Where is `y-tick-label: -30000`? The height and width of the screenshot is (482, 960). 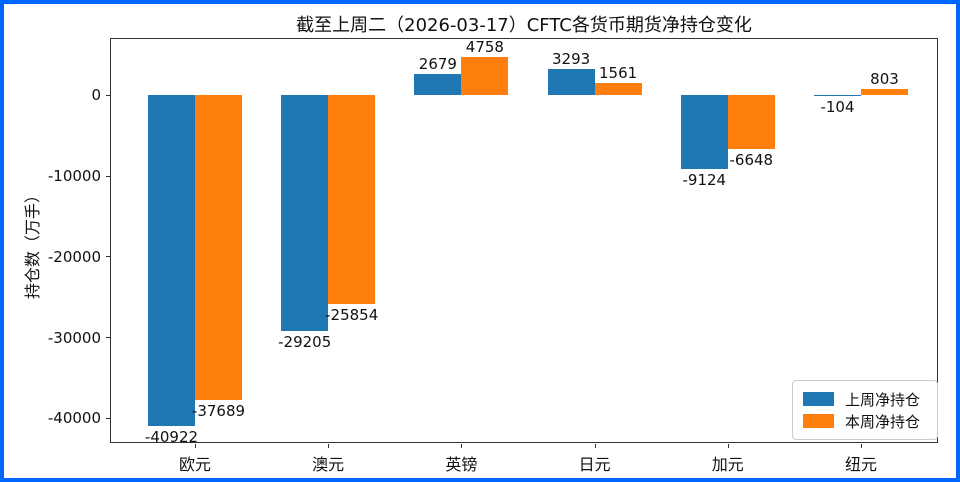
y-tick-label: -30000 is located at coordinates (74, 337).